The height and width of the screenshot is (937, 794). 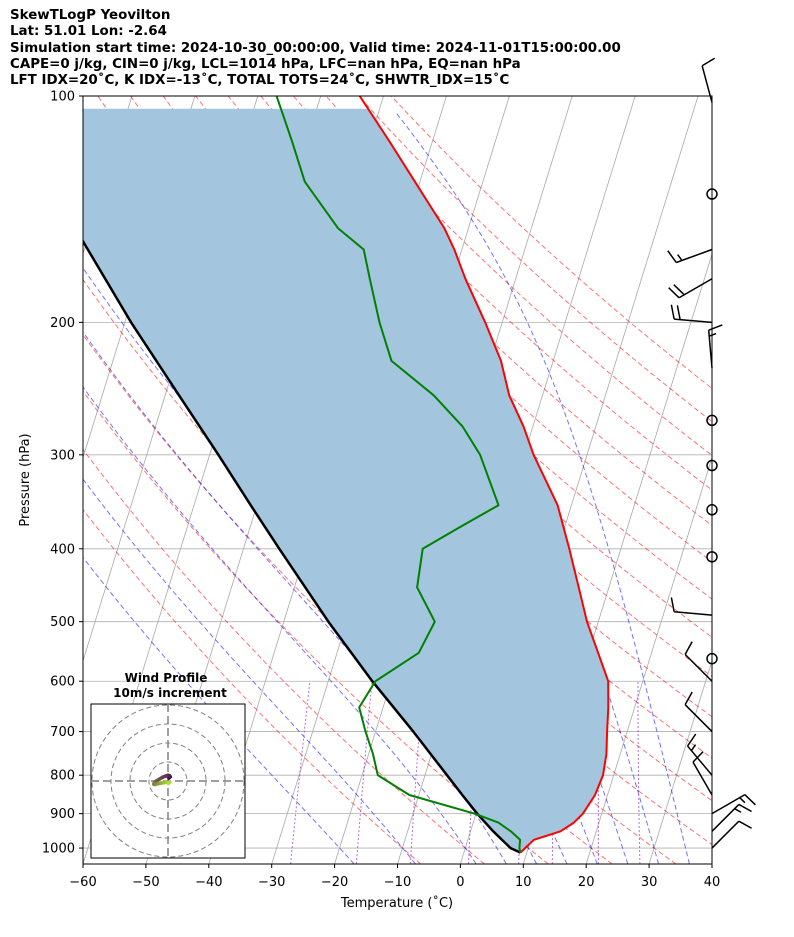 I want to click on wind-profile-inset: Wind Profile 10m/s increment, so click(x=168, y=765).